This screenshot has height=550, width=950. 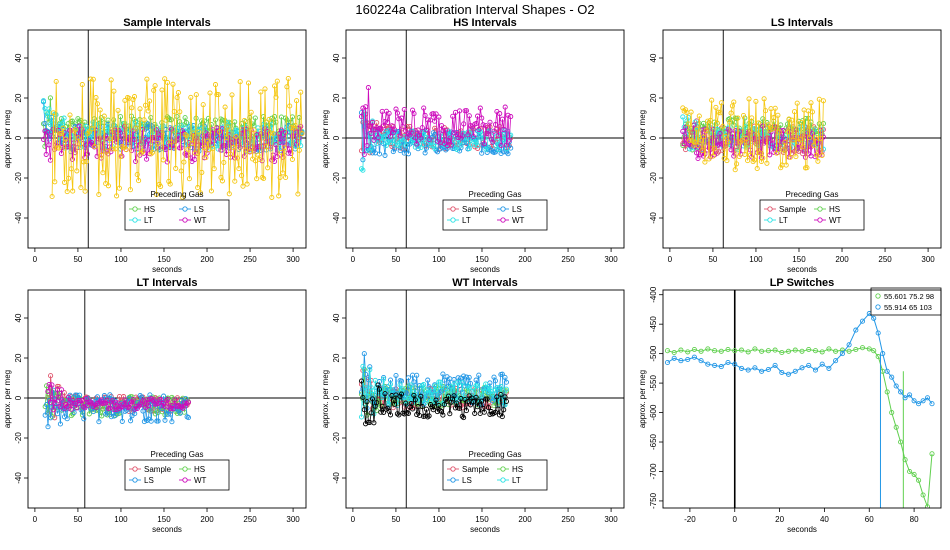 What do you see at coordinates (885, 259) in the screenshot?
I see `x-tick-label: 250` at bounding box center [885, 259].